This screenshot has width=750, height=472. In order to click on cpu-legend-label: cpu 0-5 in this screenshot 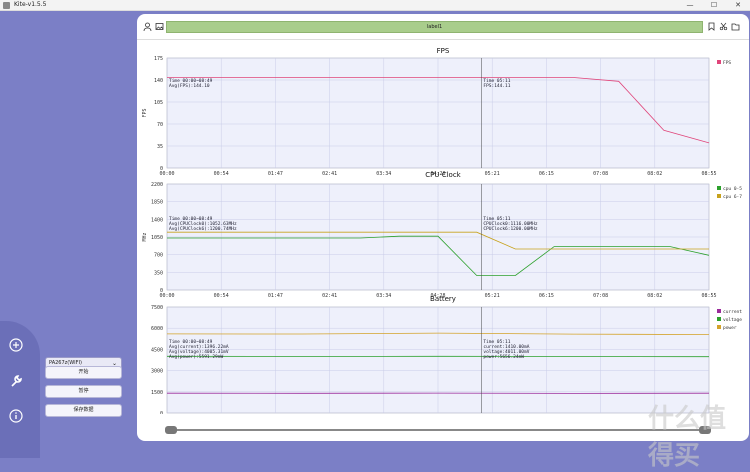, I will do `click(732, 189)`.